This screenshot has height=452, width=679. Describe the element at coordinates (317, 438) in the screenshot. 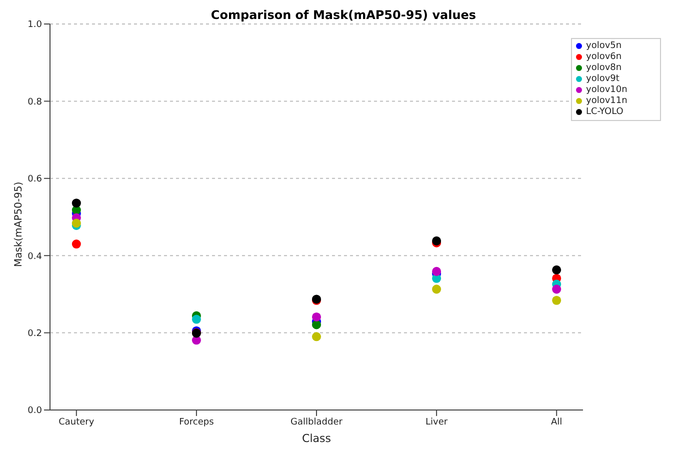

I see `x-axis-title: Class` at that location.